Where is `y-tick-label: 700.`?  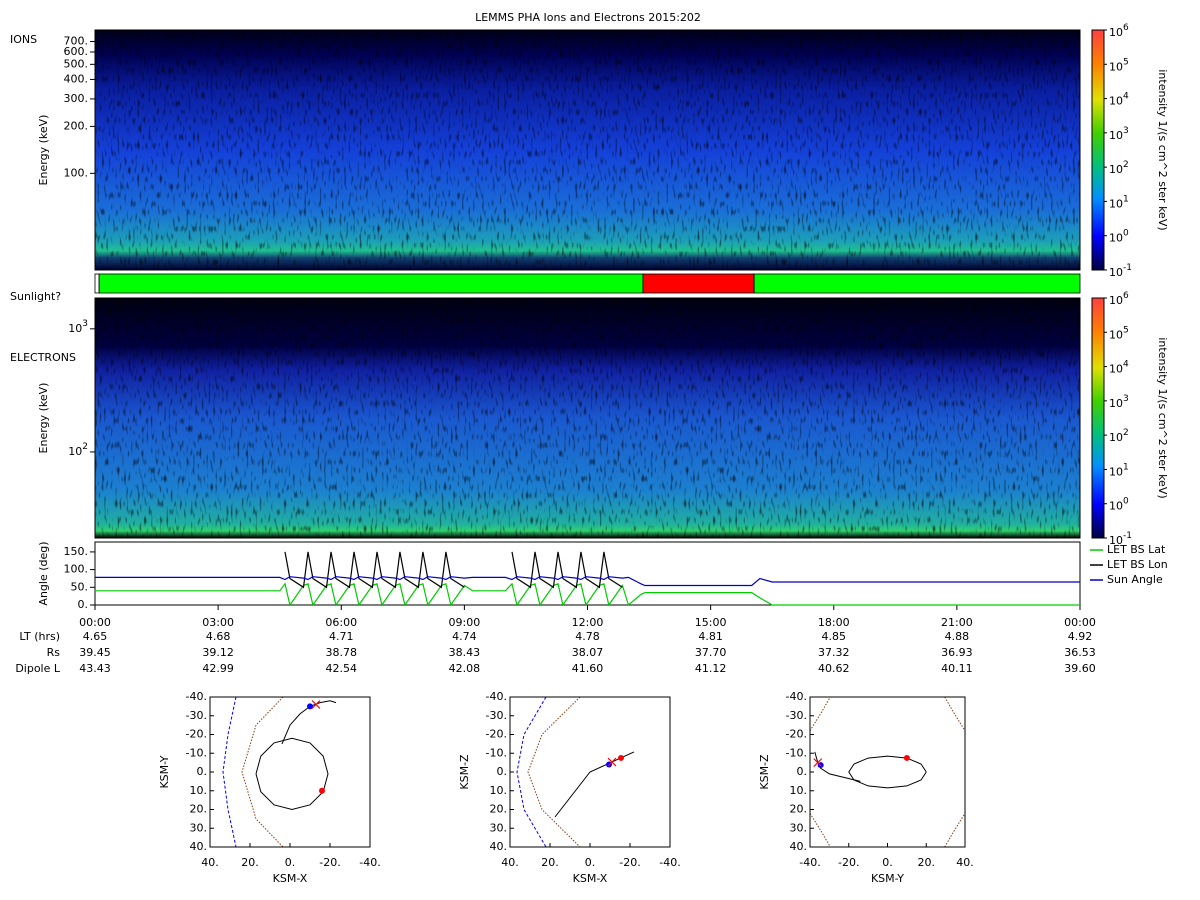
y-tick-label: 700. is located at coordinates (76, 41).